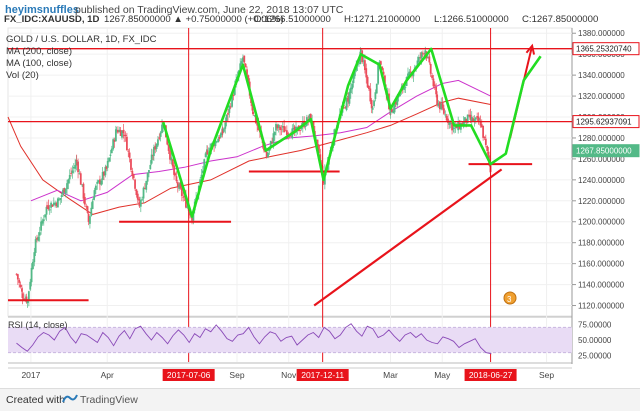 Image resolution: width=640 pixels, height=411 pixels. I want to click on price-tick-label: 1340.000000, so click(601, 75).